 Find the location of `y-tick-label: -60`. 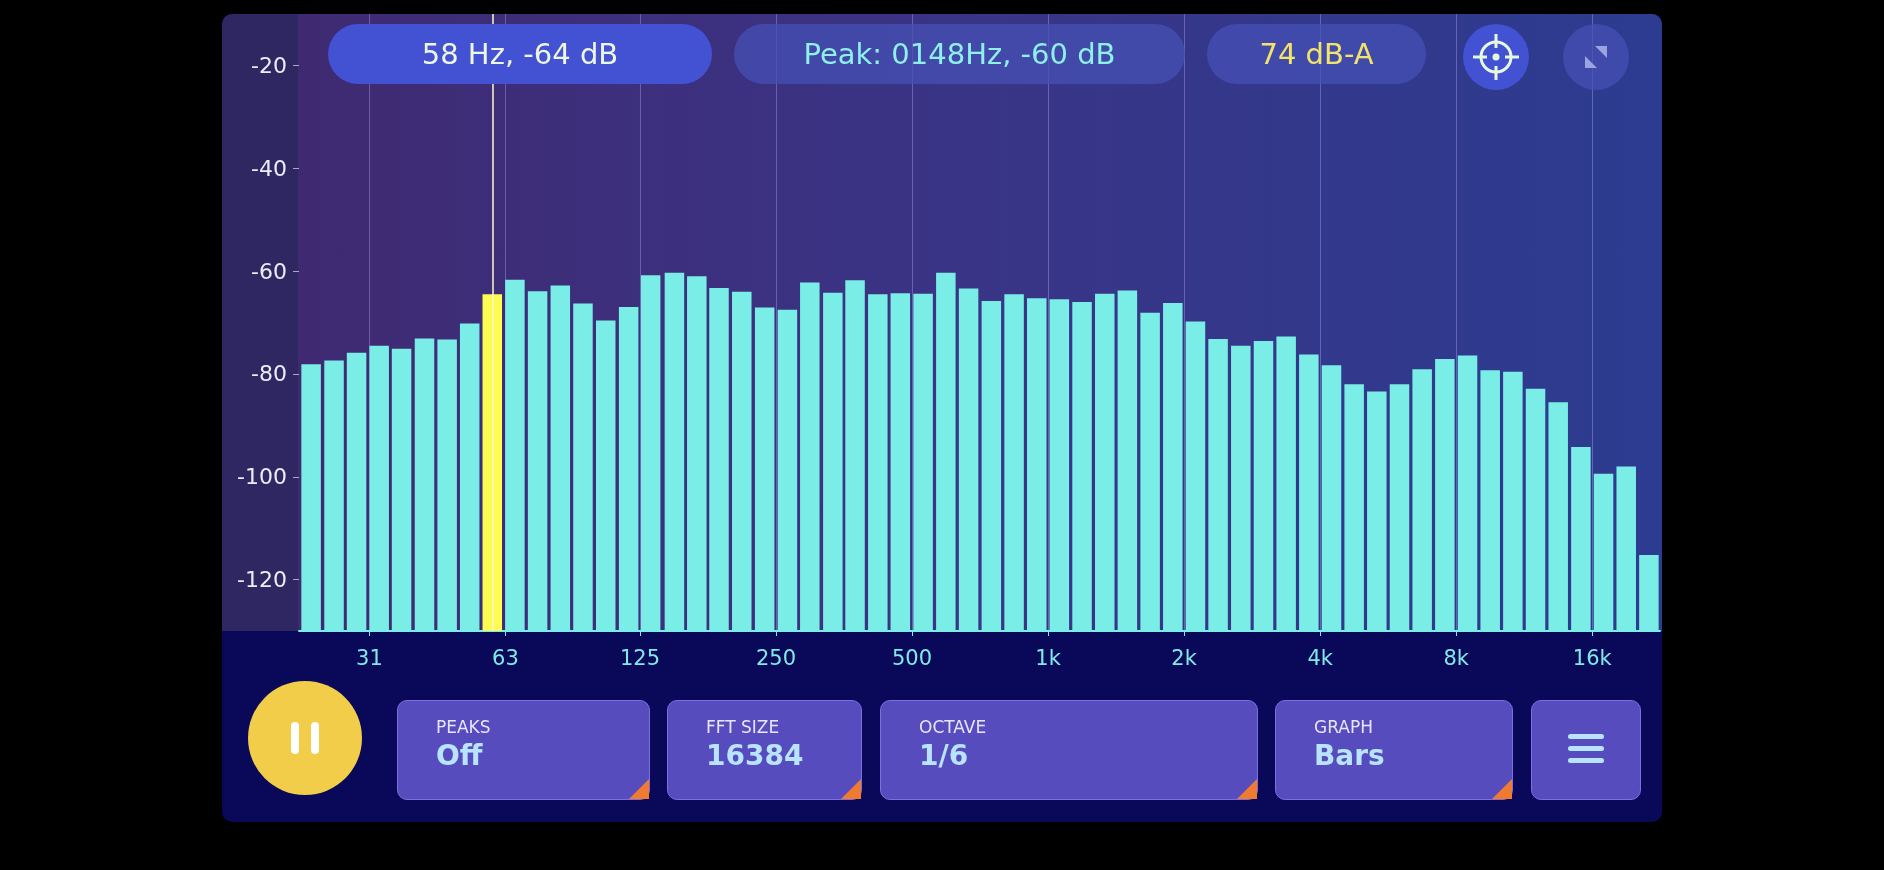

y-tick-label: -60 is located at coordinates (269, 271).